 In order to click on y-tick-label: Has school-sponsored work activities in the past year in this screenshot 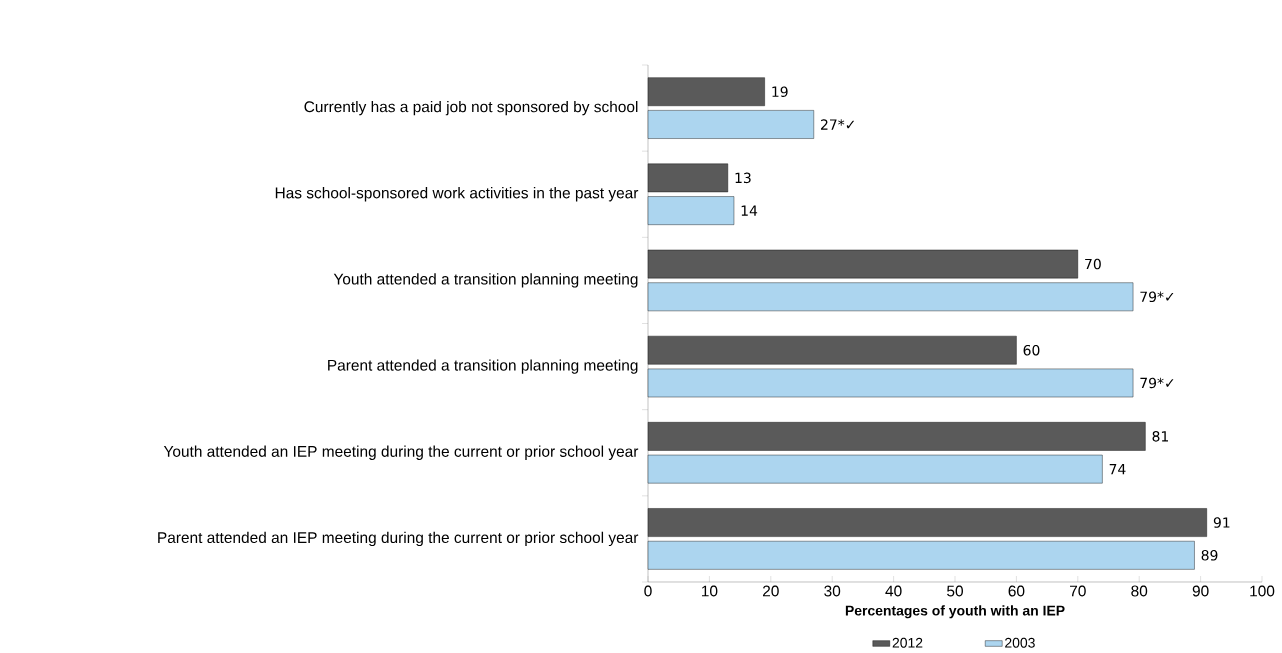, I will do `click(457, 194)`.